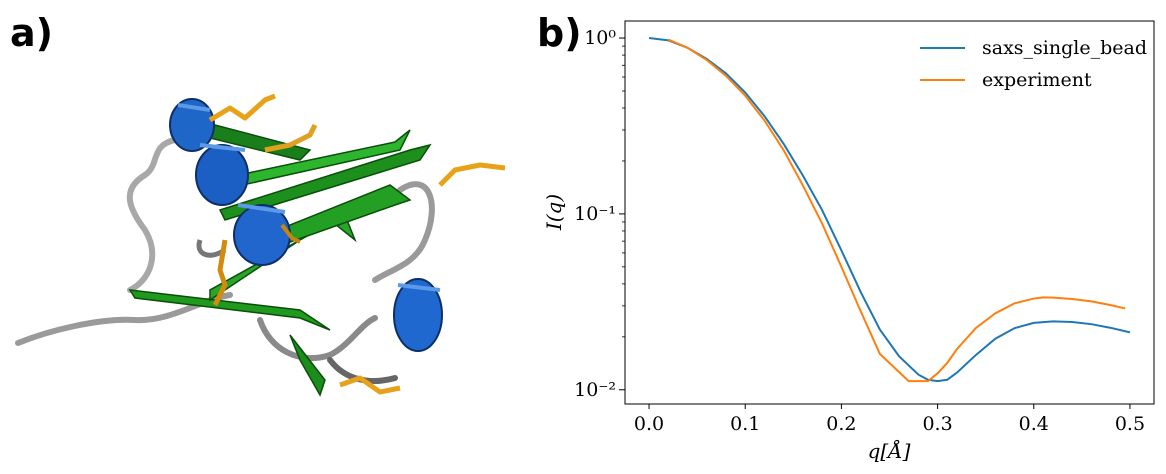 Image resolution: width=1166 pixels, height=474 pixels. I want to click on x-tick-label: 0.4, so click(1034, 424).